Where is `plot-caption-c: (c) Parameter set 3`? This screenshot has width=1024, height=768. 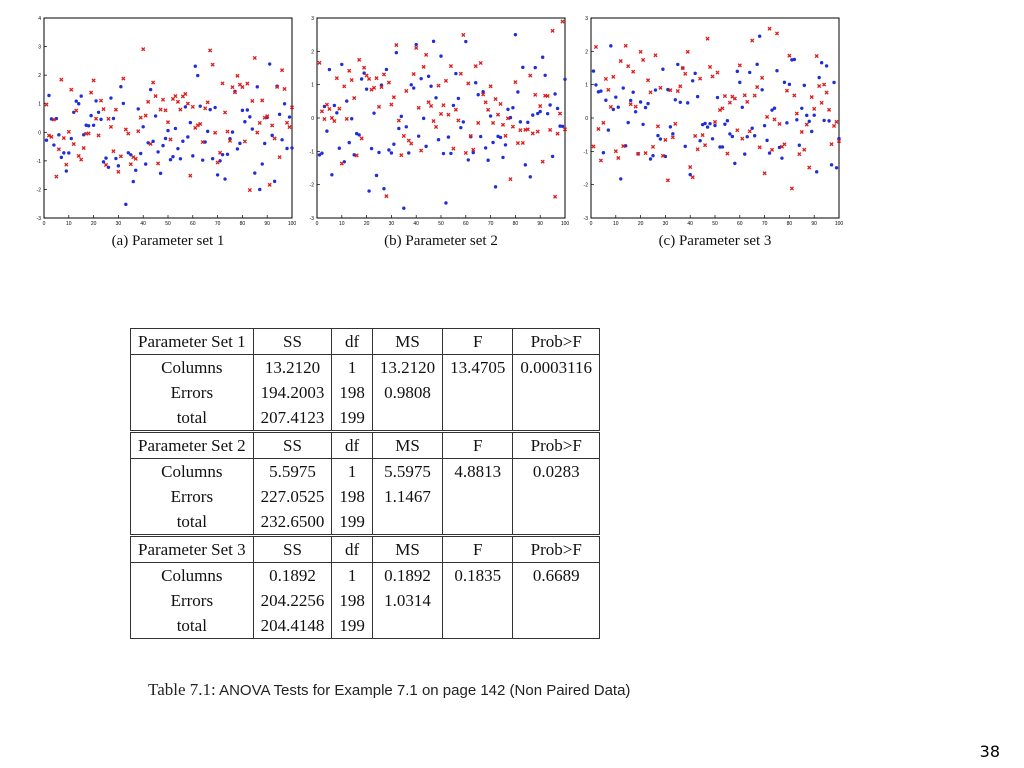
plot-caption-c: (c) Parameter set 3 is located at coordinates (715, 241).